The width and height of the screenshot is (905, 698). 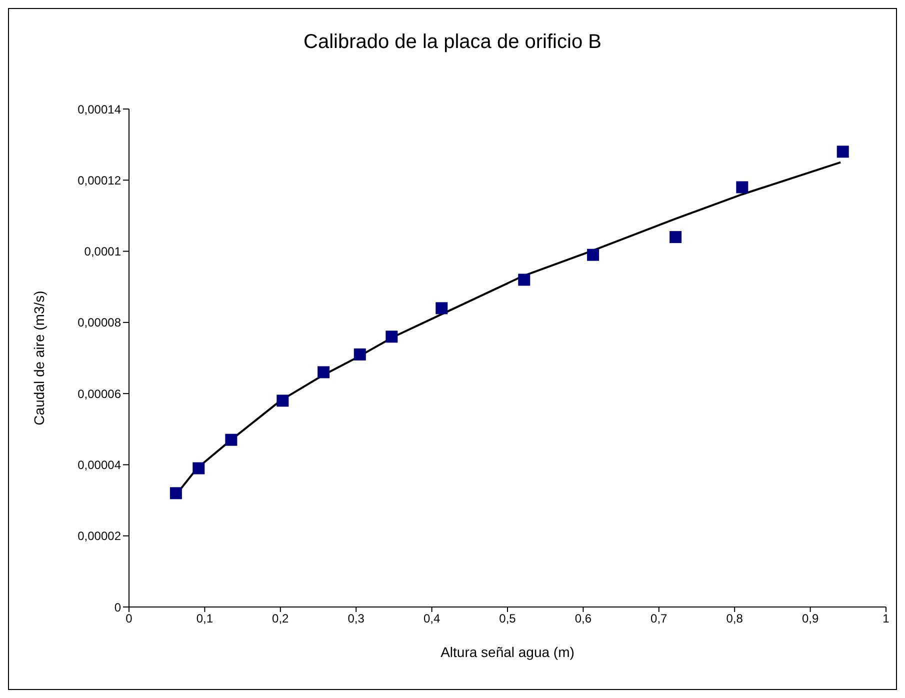 What do you see at coordinates (205, 619) in the screenshot?
I see `x-tick-label: 0,1` at bounding box center [205, 619].